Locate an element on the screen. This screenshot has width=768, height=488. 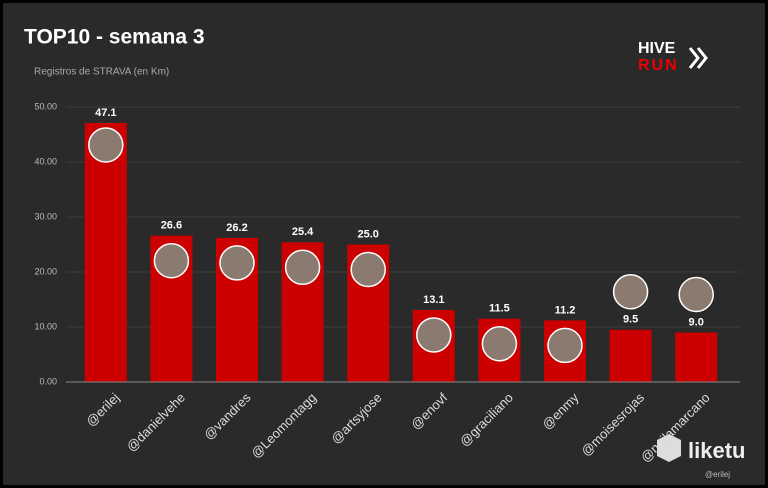
value-label: 26.2 is located at coordinates (236, 228).